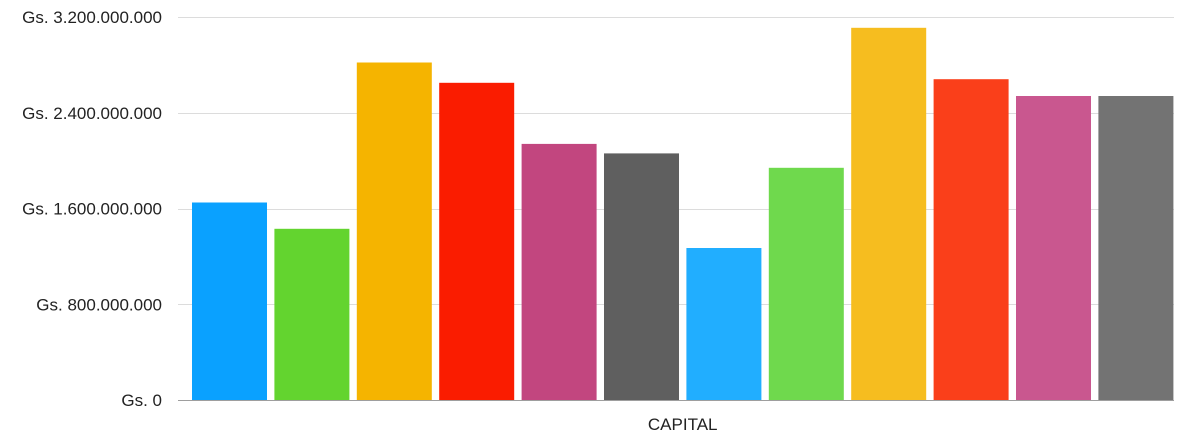 Image resolution: width=1190 pixels, height=441 pixels. I want to click on y-tick-label-0: Gs. 0, so click(141, 400).